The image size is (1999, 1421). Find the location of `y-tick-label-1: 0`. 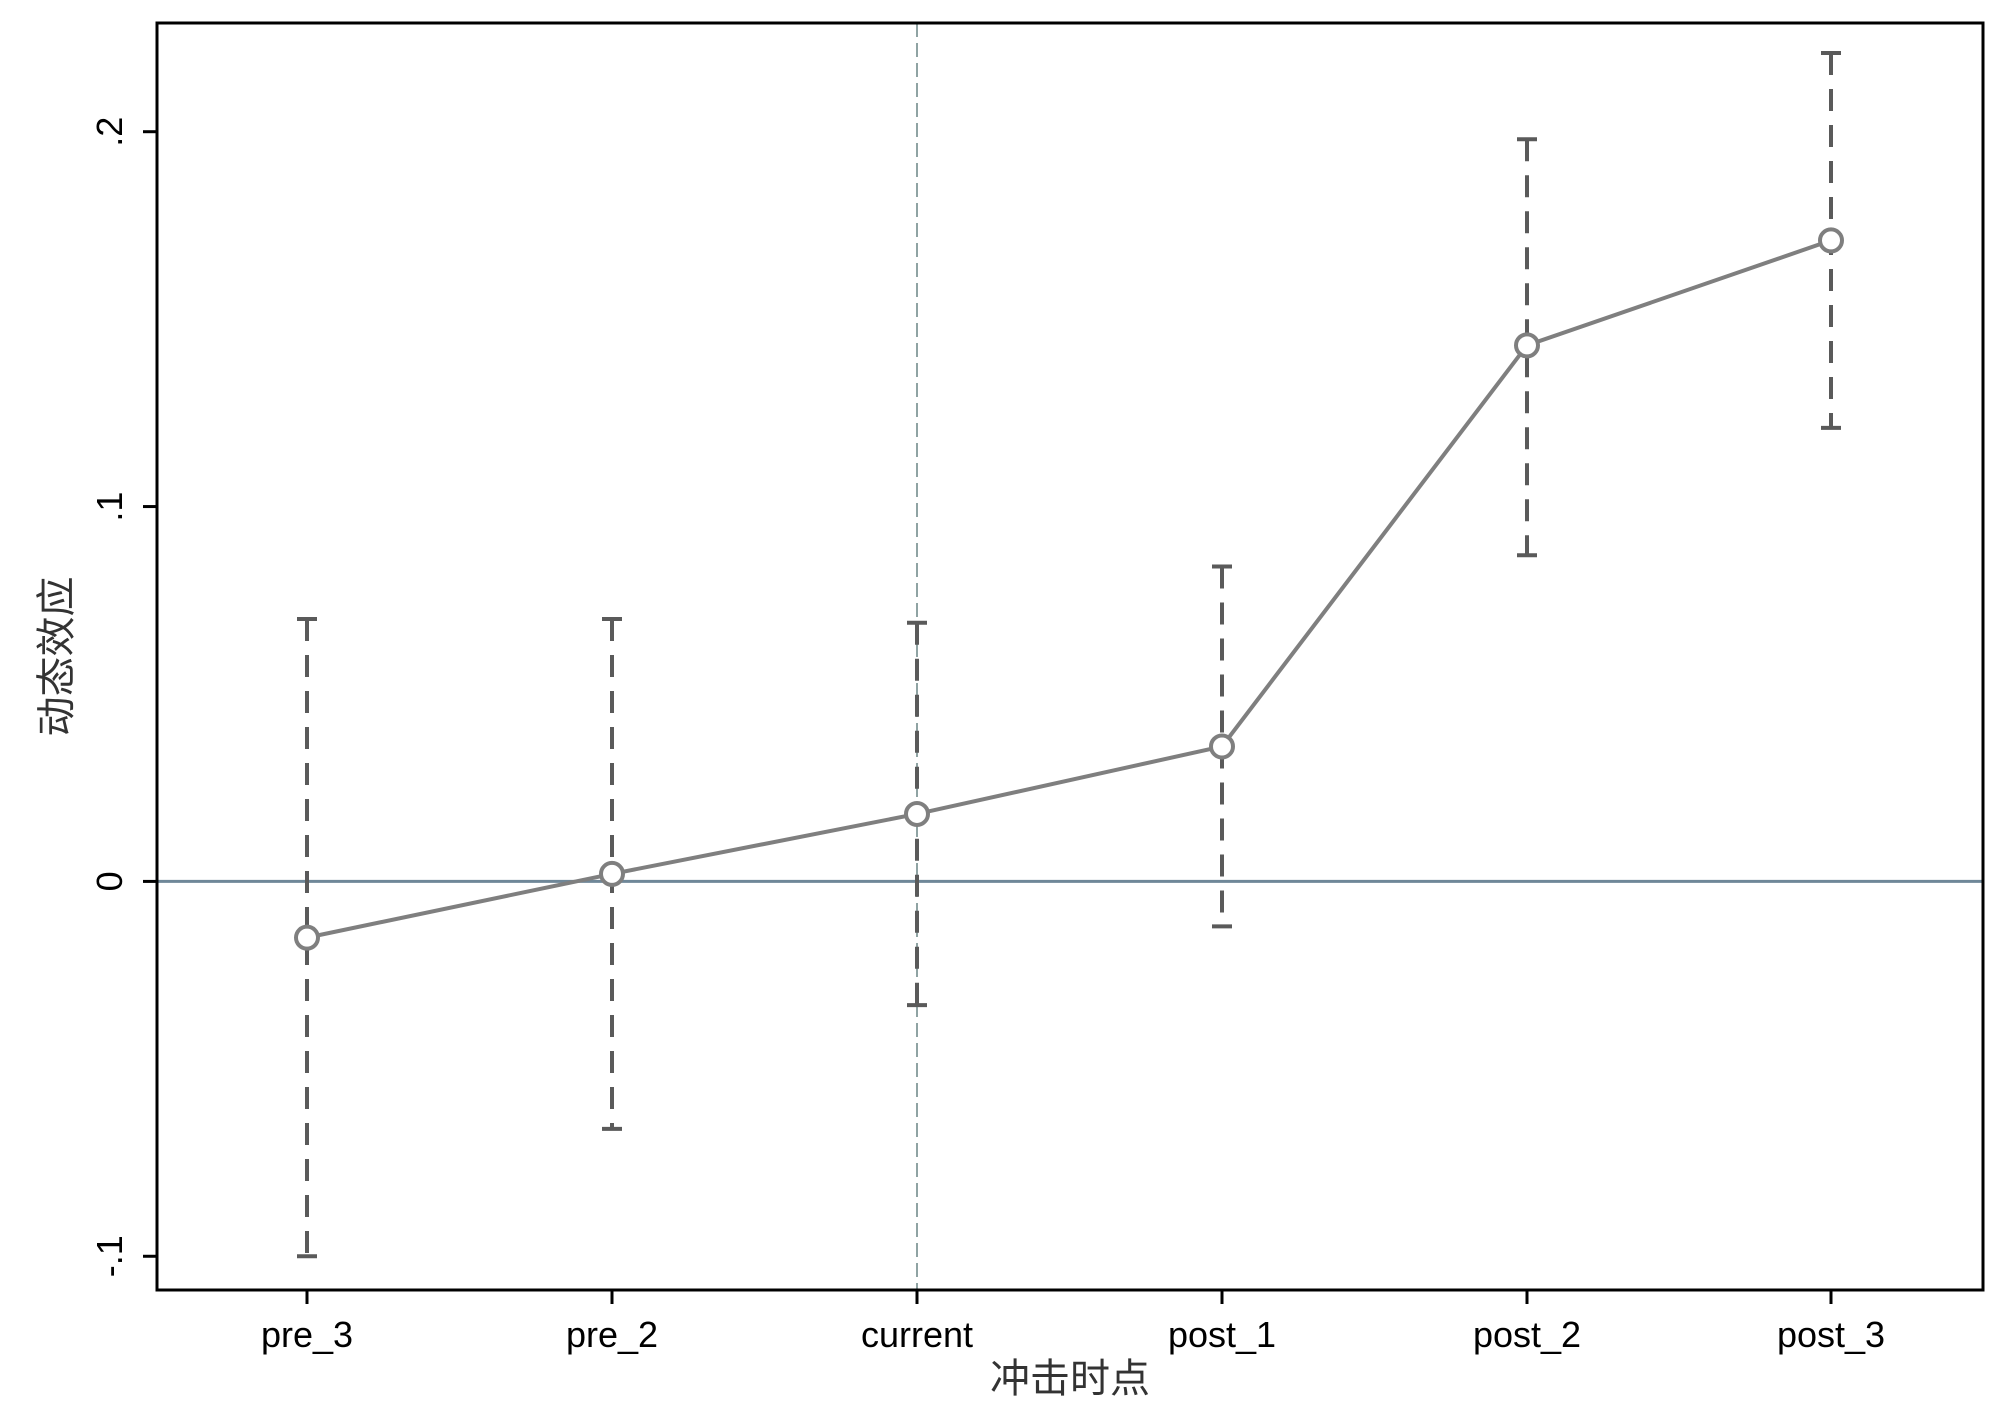

y-tick-label-1: 0 is located at coordinates (109, 881).